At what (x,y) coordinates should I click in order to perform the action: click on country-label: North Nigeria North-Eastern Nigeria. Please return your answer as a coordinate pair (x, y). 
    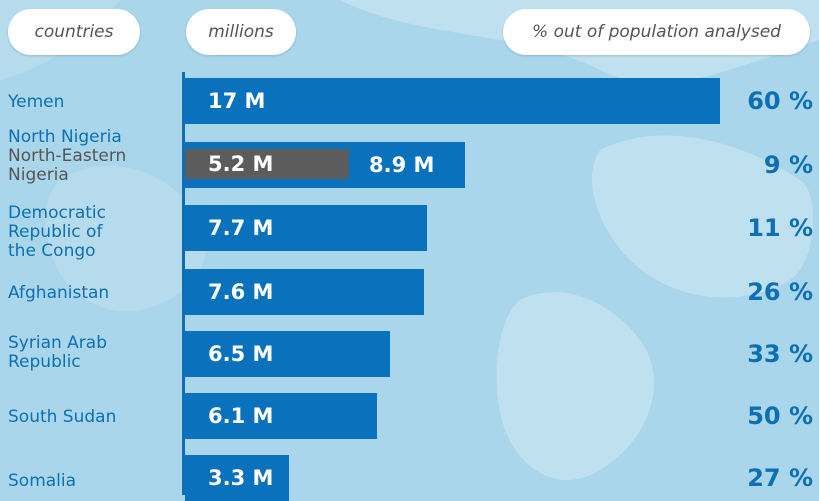
    Looking at the image, I should click on (67, 156).